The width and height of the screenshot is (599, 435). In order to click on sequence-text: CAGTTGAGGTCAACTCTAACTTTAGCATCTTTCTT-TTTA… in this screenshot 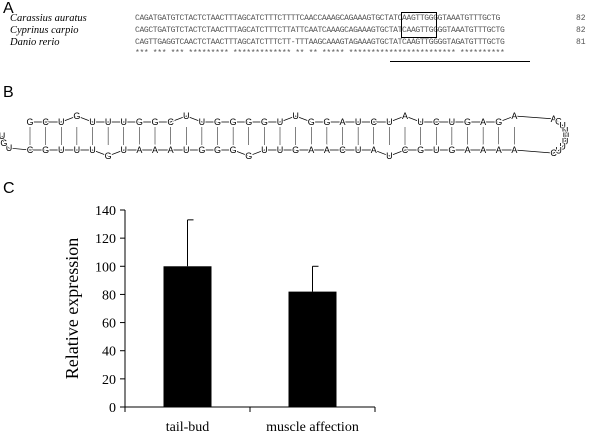, I will do `click(320, 42)`.